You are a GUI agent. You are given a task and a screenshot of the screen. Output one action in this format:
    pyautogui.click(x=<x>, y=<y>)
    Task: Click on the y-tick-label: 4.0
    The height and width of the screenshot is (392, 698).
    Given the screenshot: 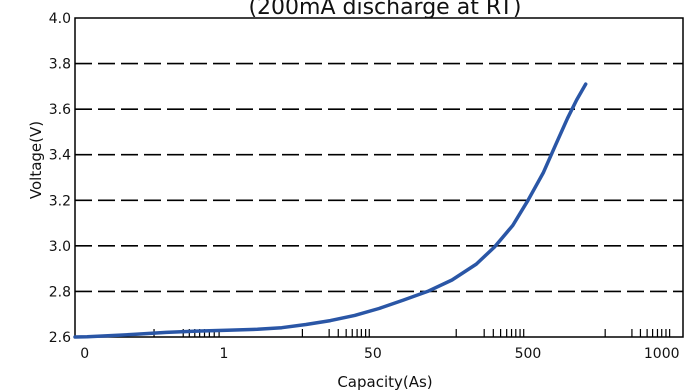 What is the action you would take?
    pyautogui.click(x=60, y=19)
    